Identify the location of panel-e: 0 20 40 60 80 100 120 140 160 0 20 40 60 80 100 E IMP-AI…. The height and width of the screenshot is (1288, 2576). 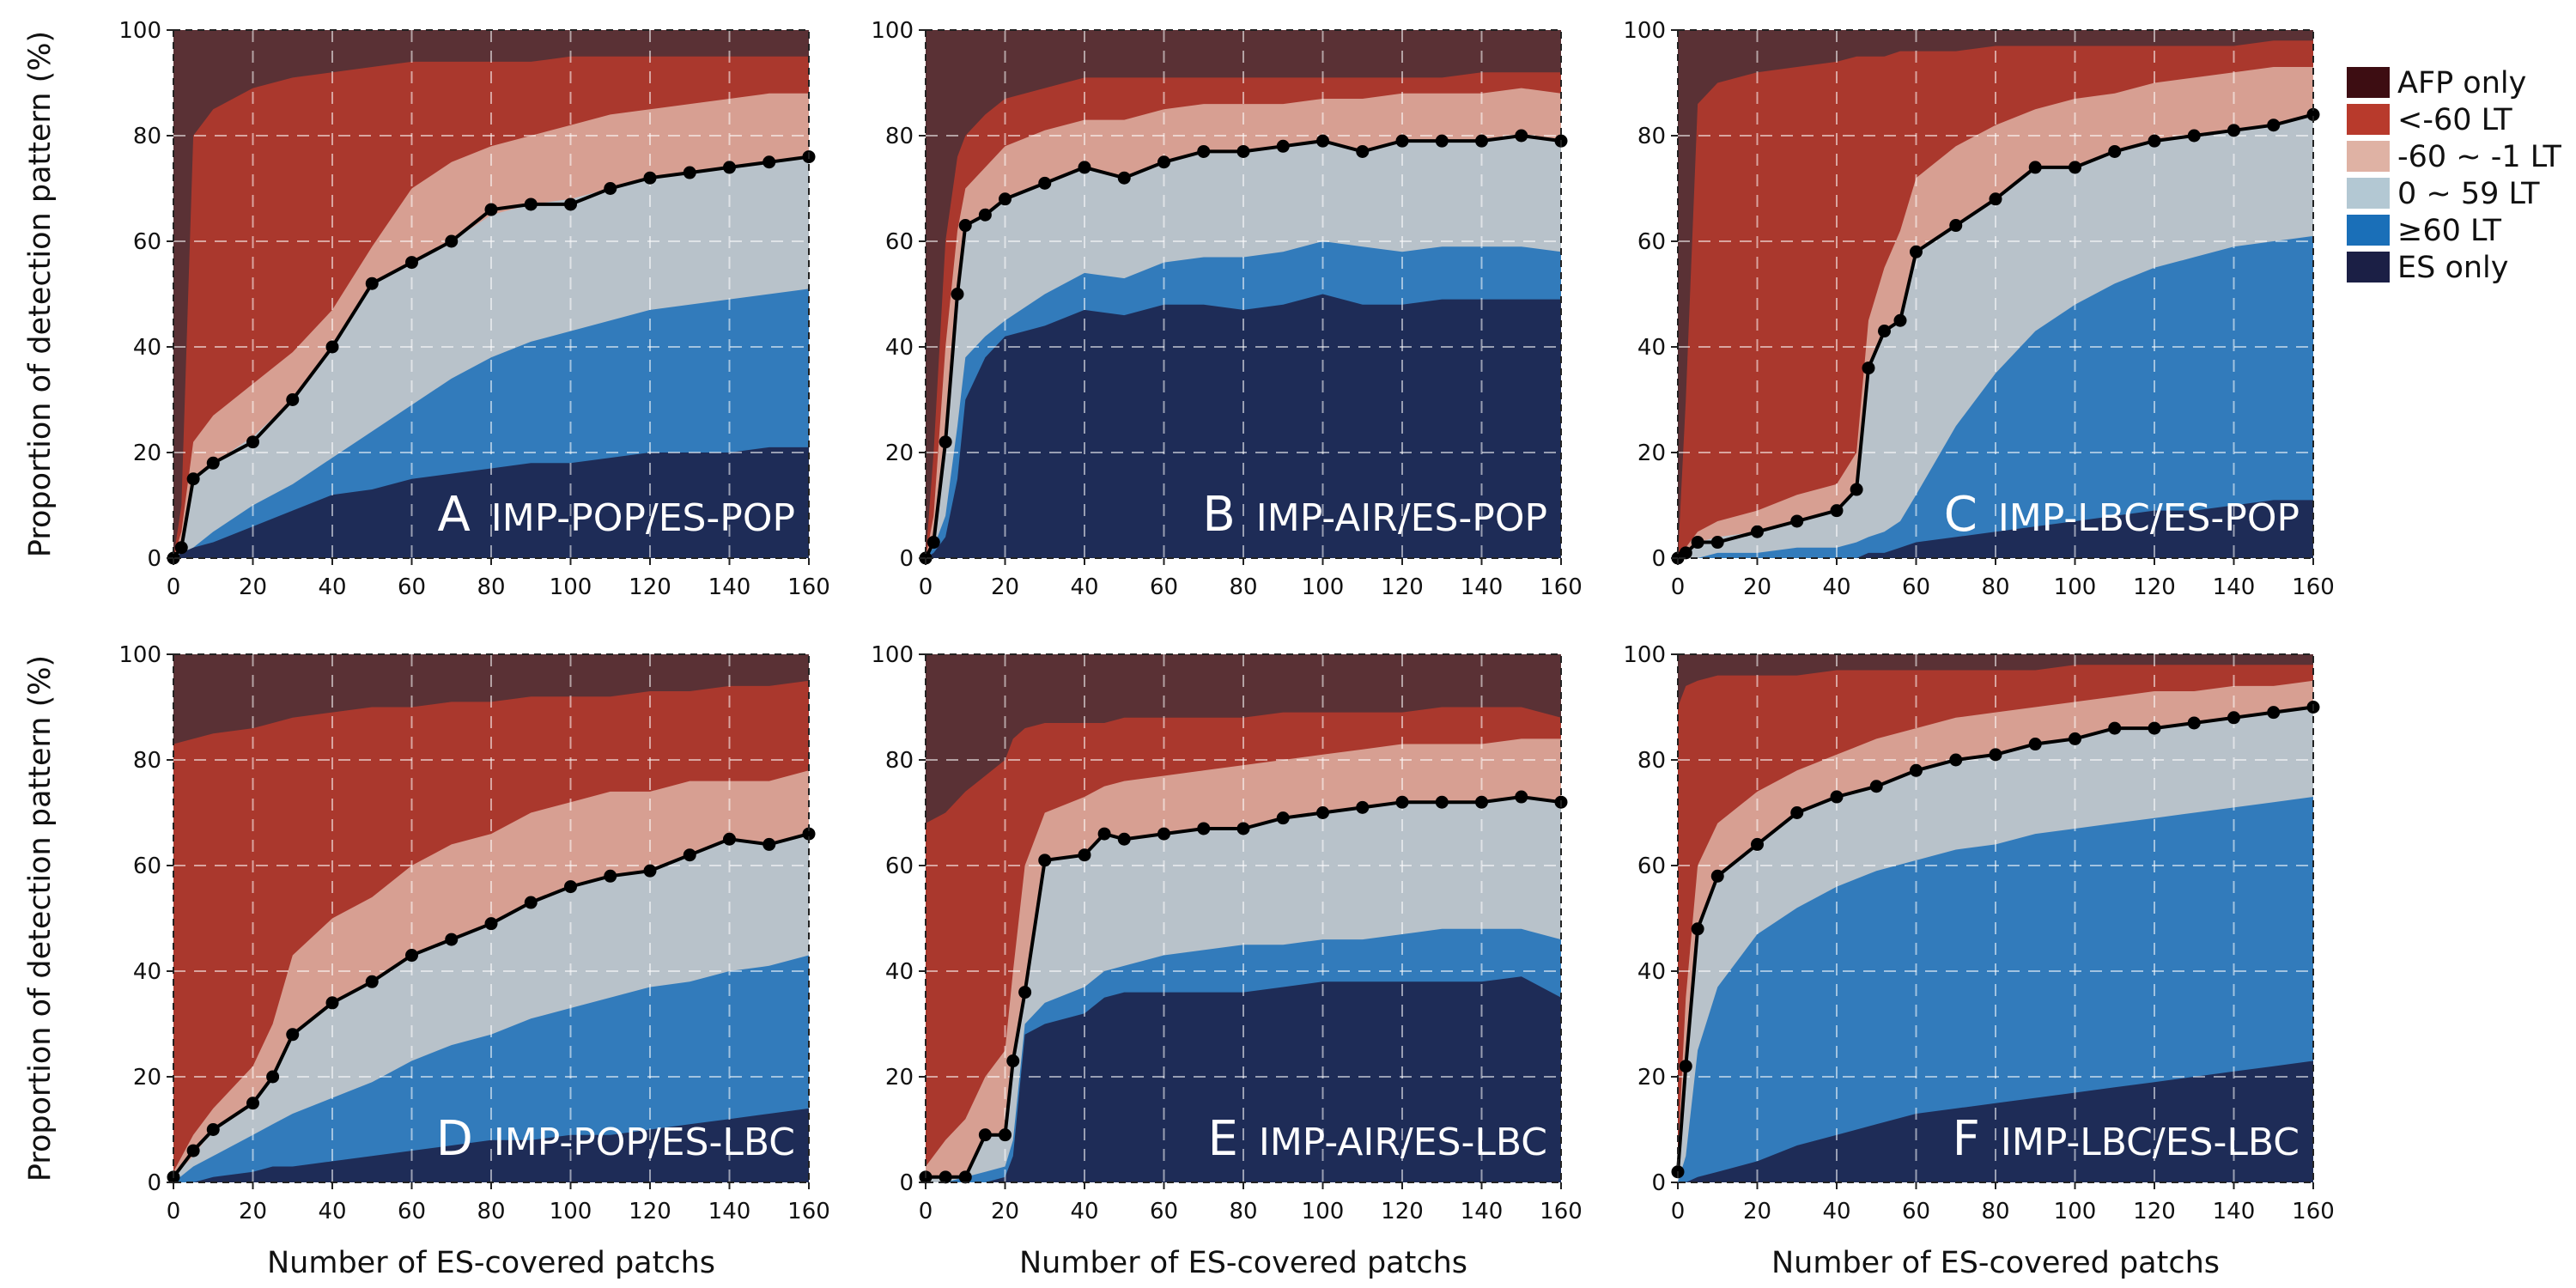
(1226, 961).